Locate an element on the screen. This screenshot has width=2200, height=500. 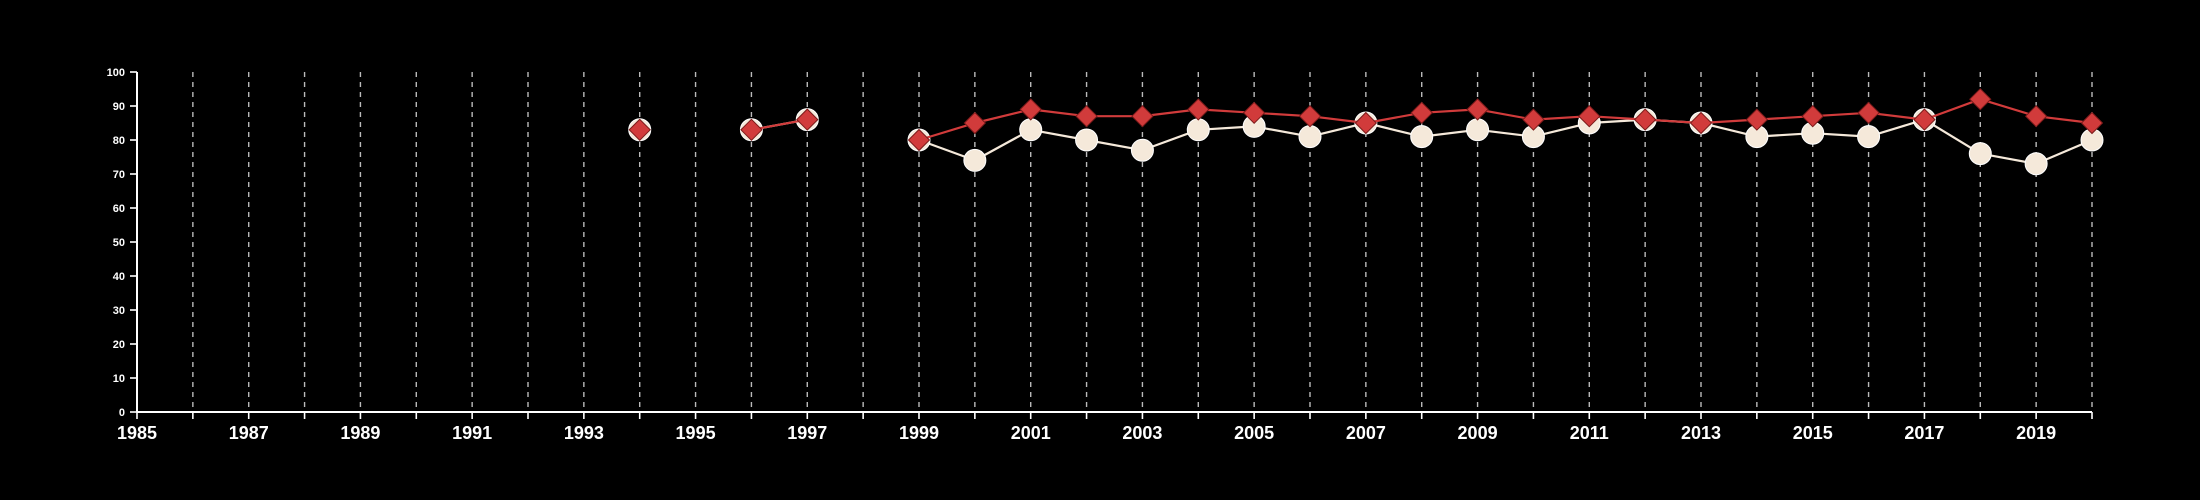
circle-point-2006 is located at coordinates (1310, 137).